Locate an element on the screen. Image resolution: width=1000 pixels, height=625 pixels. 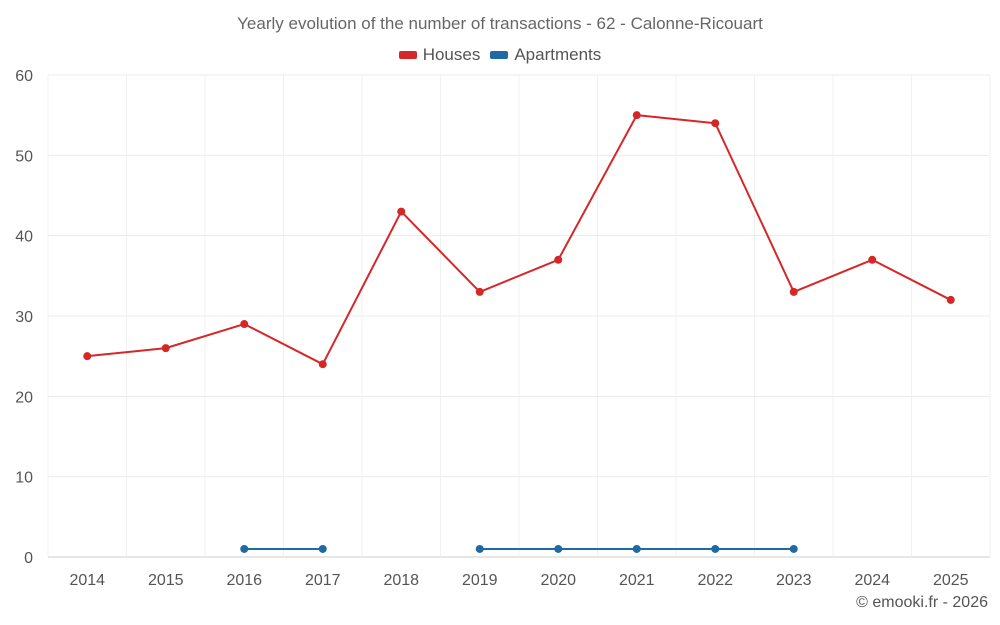
legend: Houses Apartments is located at coordinates (500, 55).